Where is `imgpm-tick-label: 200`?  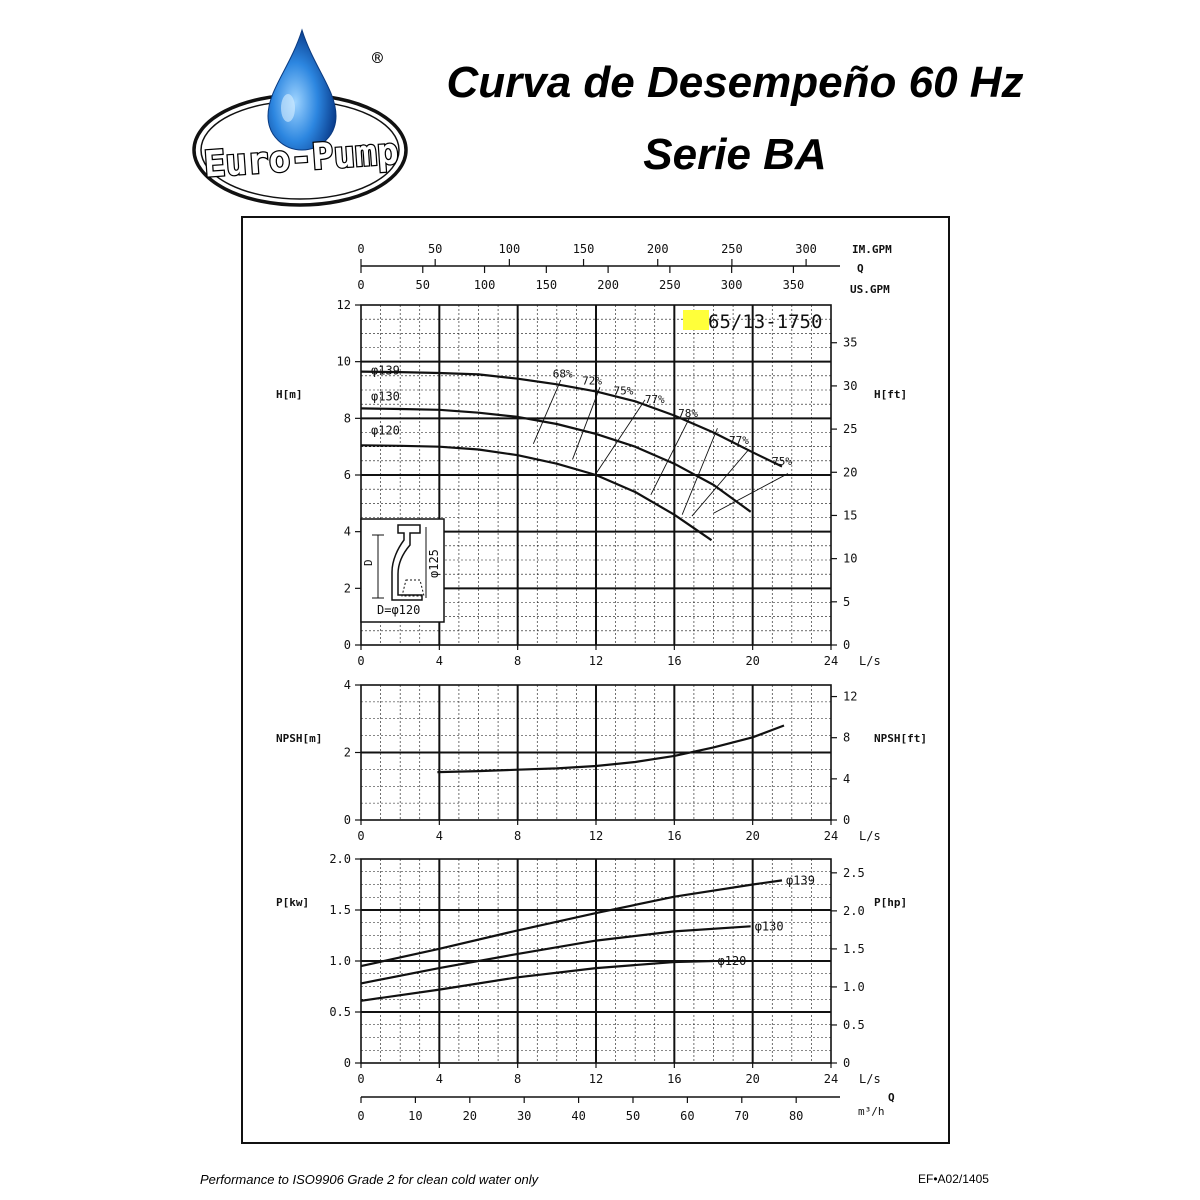
imgpm-tick-label: 200 is located at coordinates (658, 249).